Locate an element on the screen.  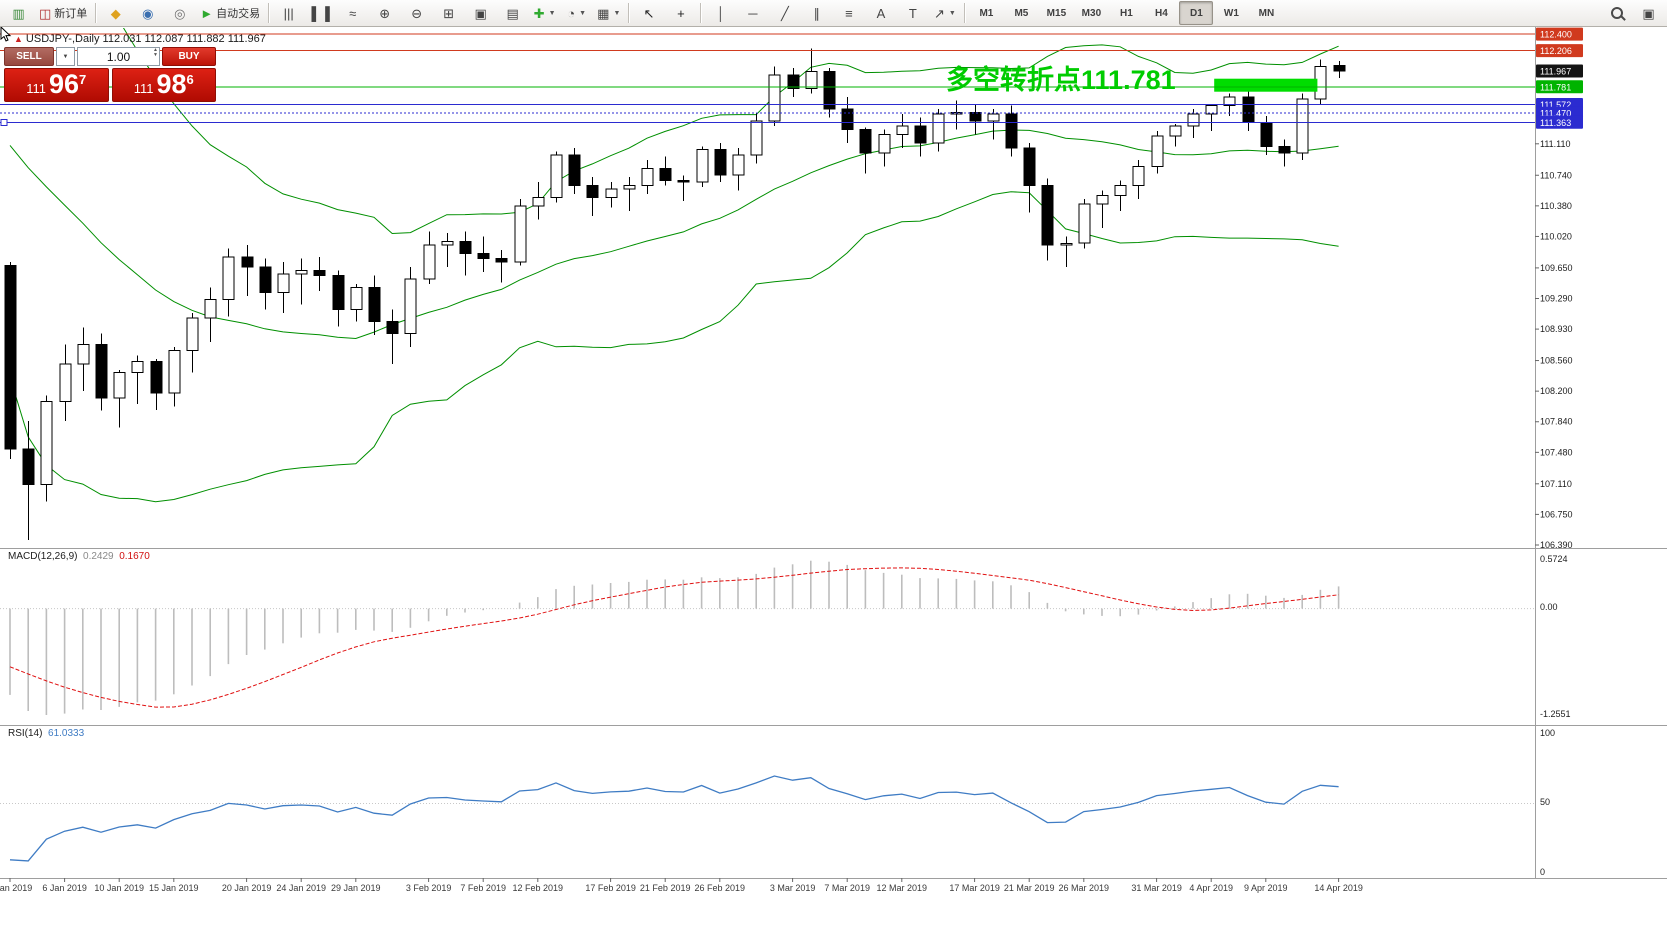
panel-toggle-icon: ▣ is located at coordinates (1648, 13).